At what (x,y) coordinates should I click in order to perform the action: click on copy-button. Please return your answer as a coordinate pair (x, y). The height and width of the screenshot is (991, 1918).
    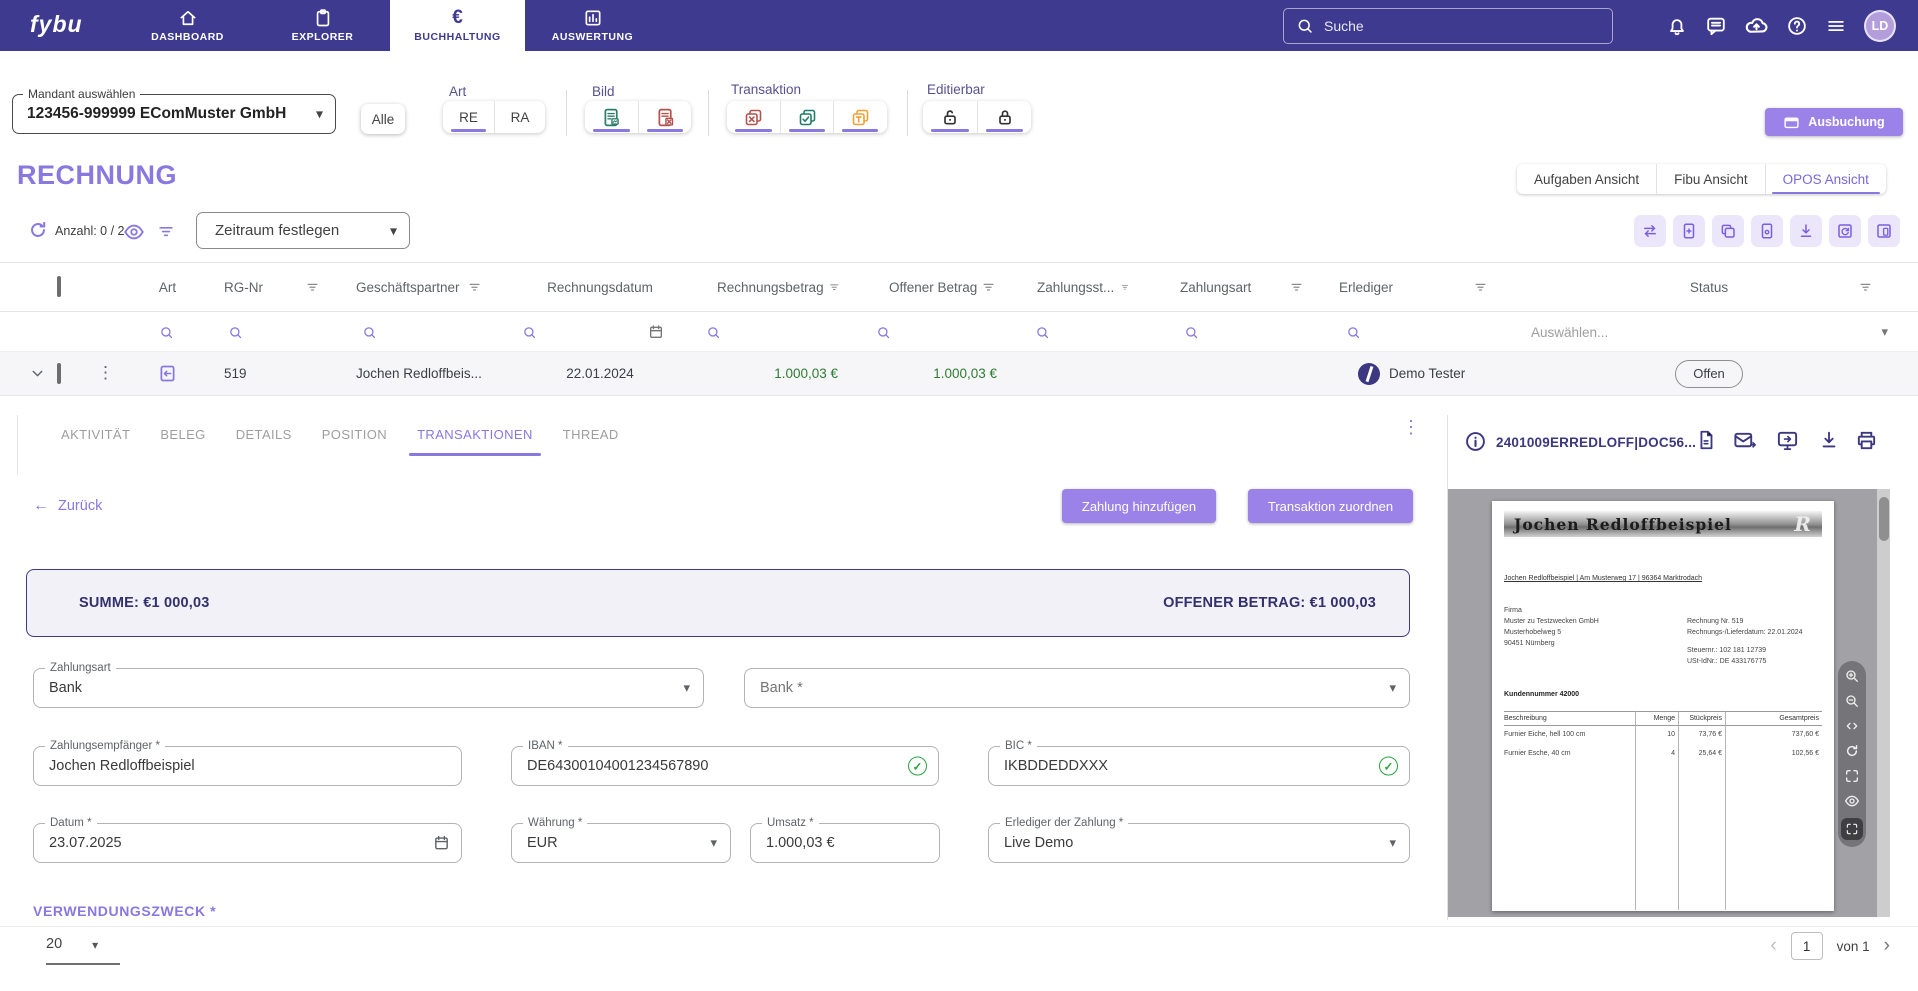
    Looking at the image, I should click on (1728, 231).